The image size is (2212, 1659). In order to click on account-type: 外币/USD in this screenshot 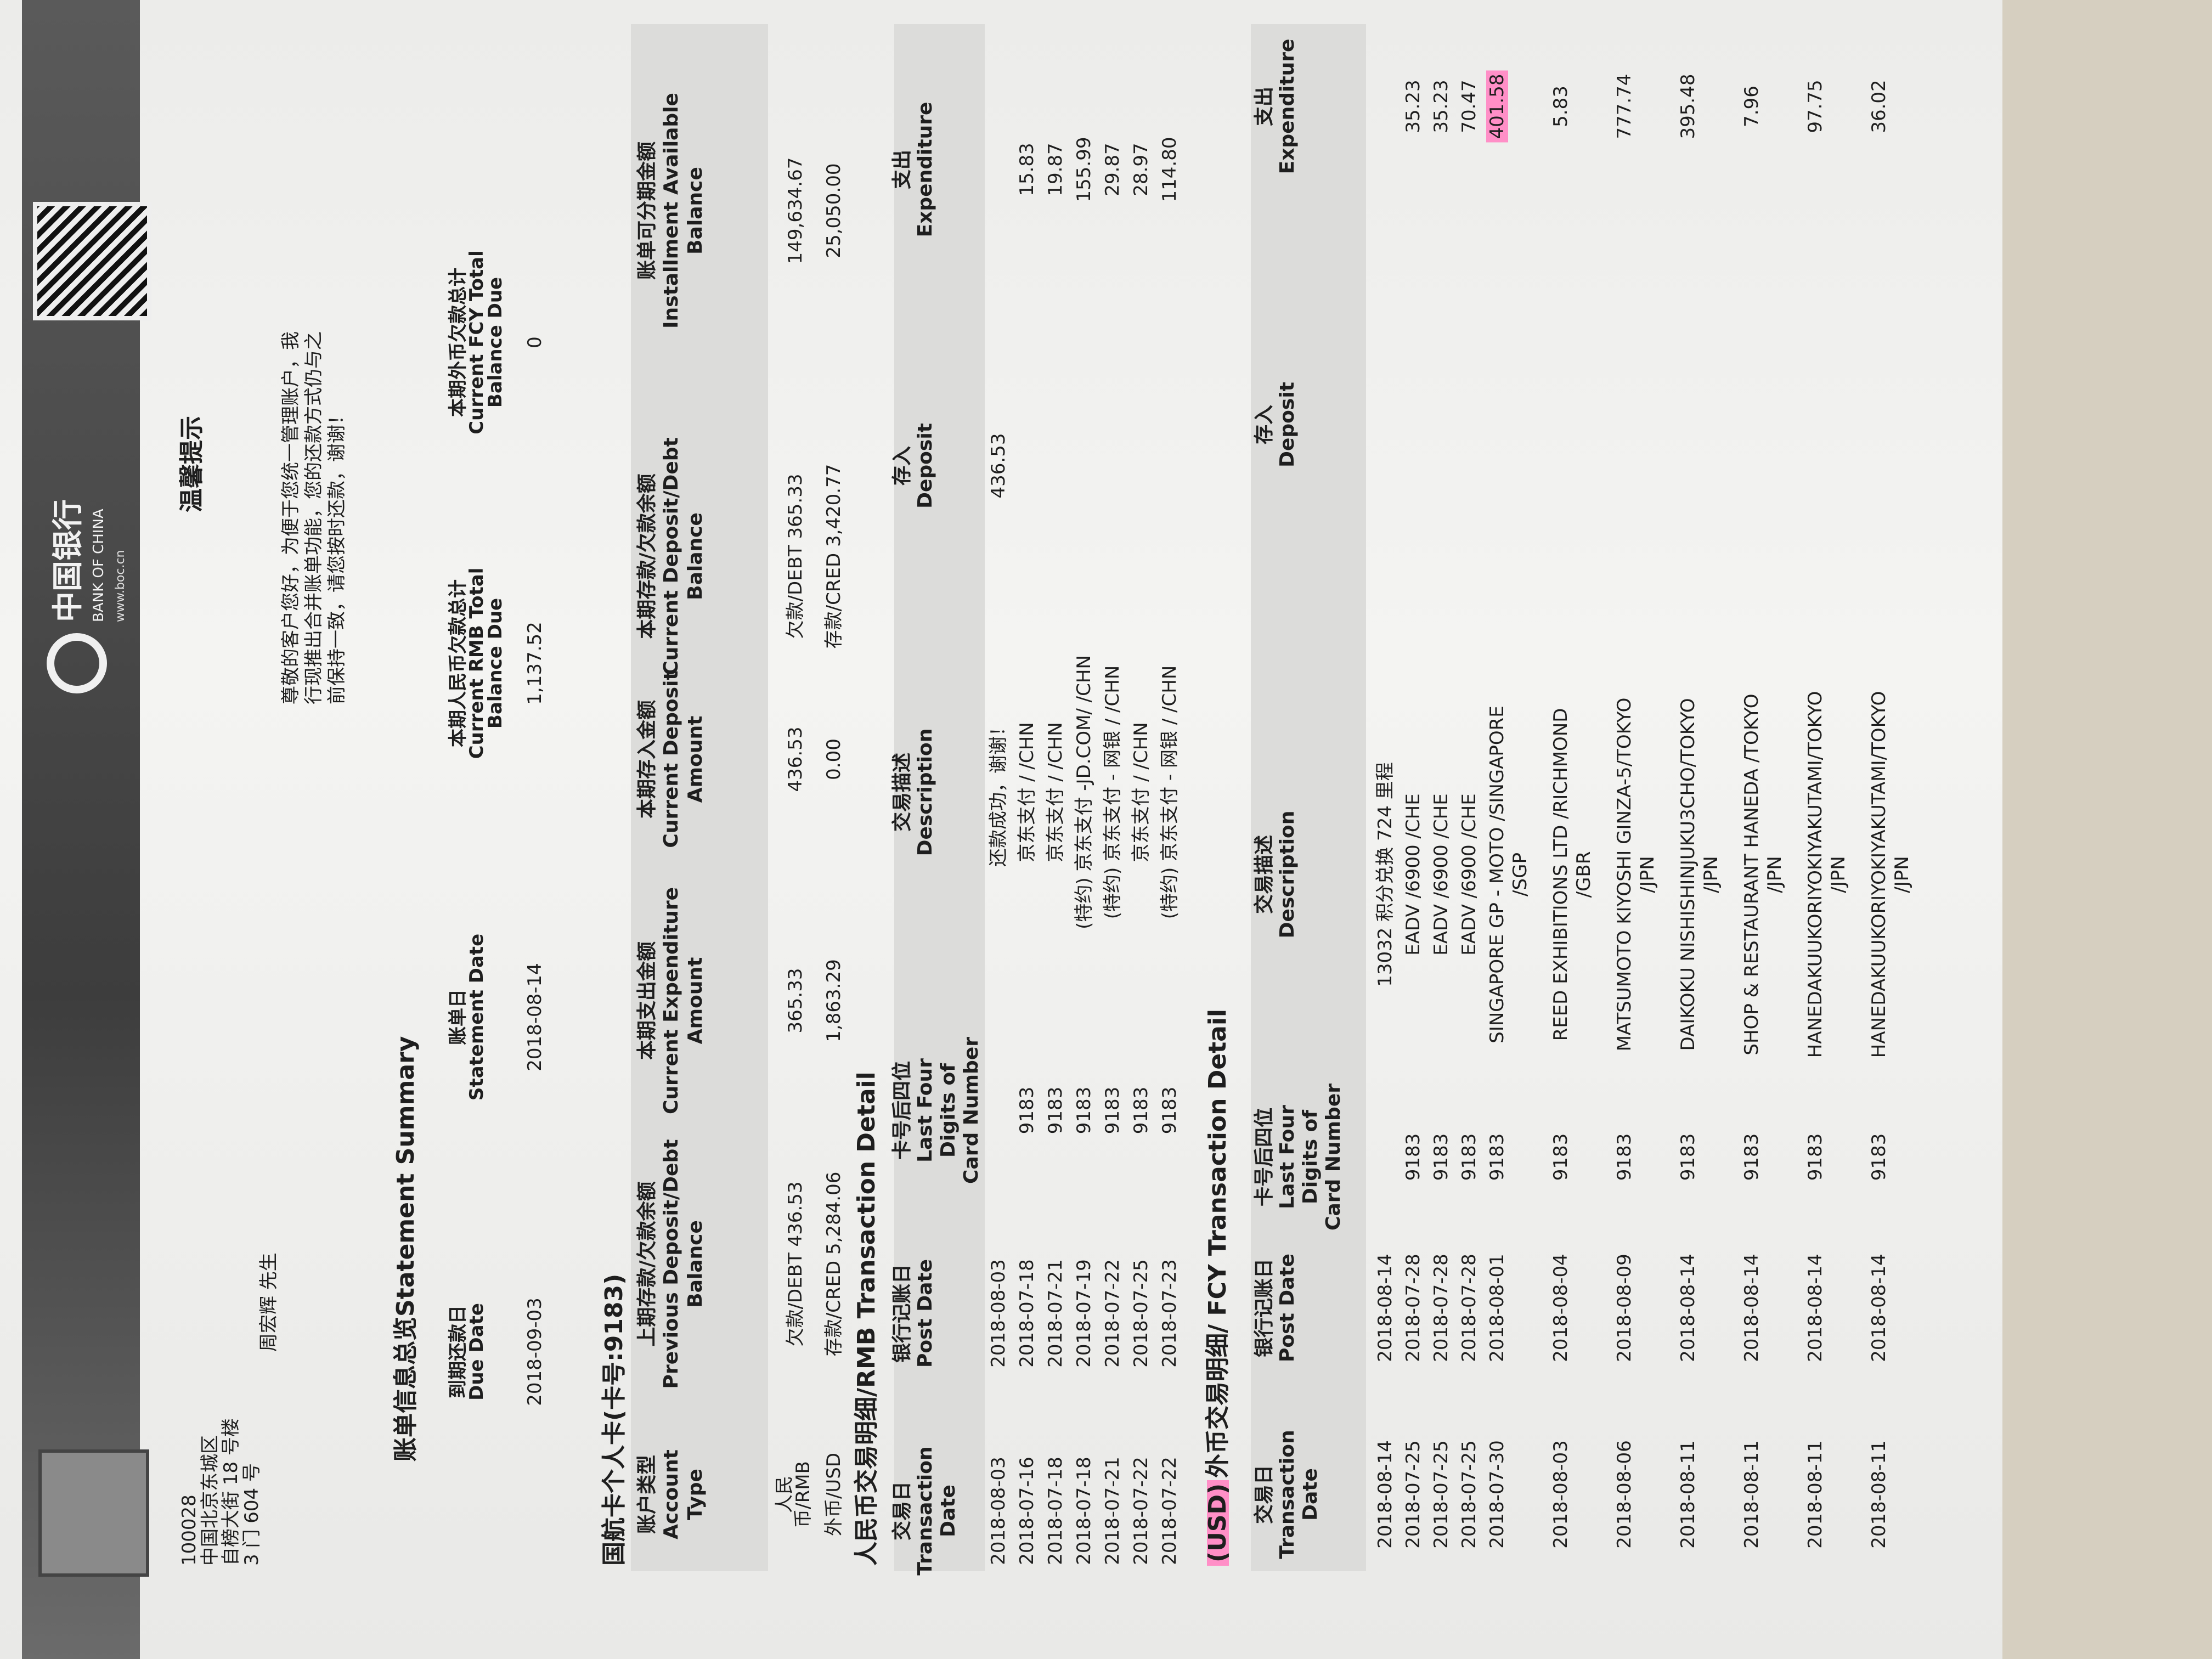, I will do `click(834, 1494)`.